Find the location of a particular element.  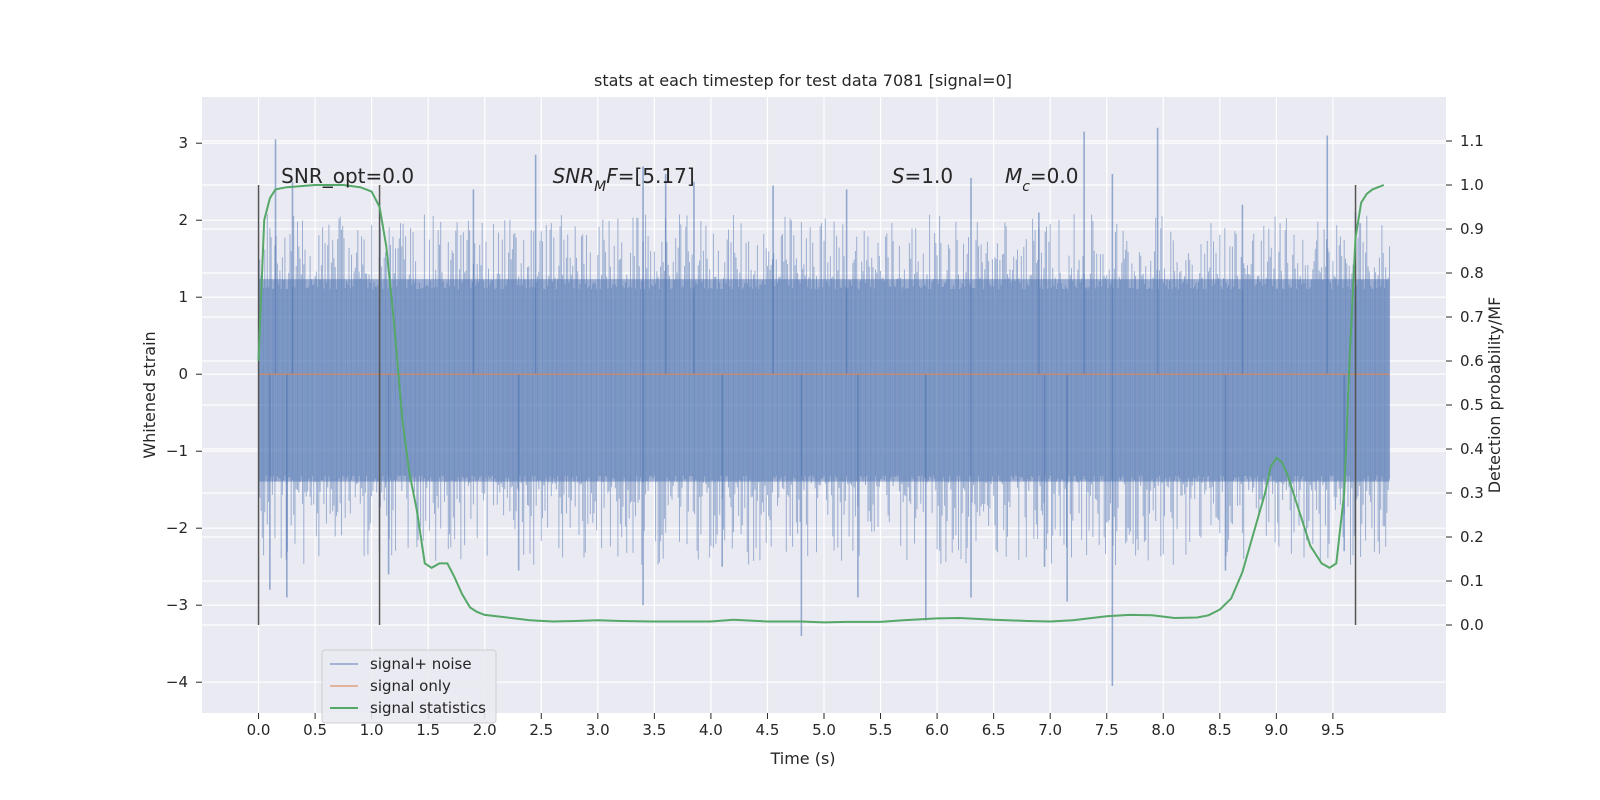

legend-label-signal-noise: signal+ noise is located at coordinates (421, 664).